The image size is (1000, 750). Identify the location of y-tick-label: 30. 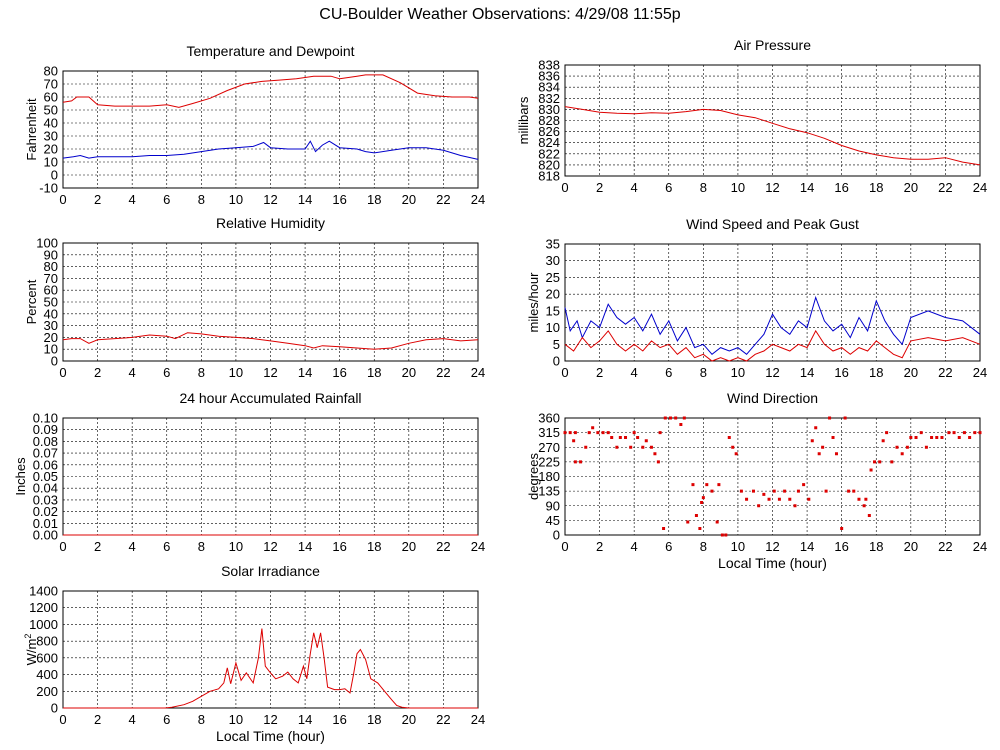
(51, 136).